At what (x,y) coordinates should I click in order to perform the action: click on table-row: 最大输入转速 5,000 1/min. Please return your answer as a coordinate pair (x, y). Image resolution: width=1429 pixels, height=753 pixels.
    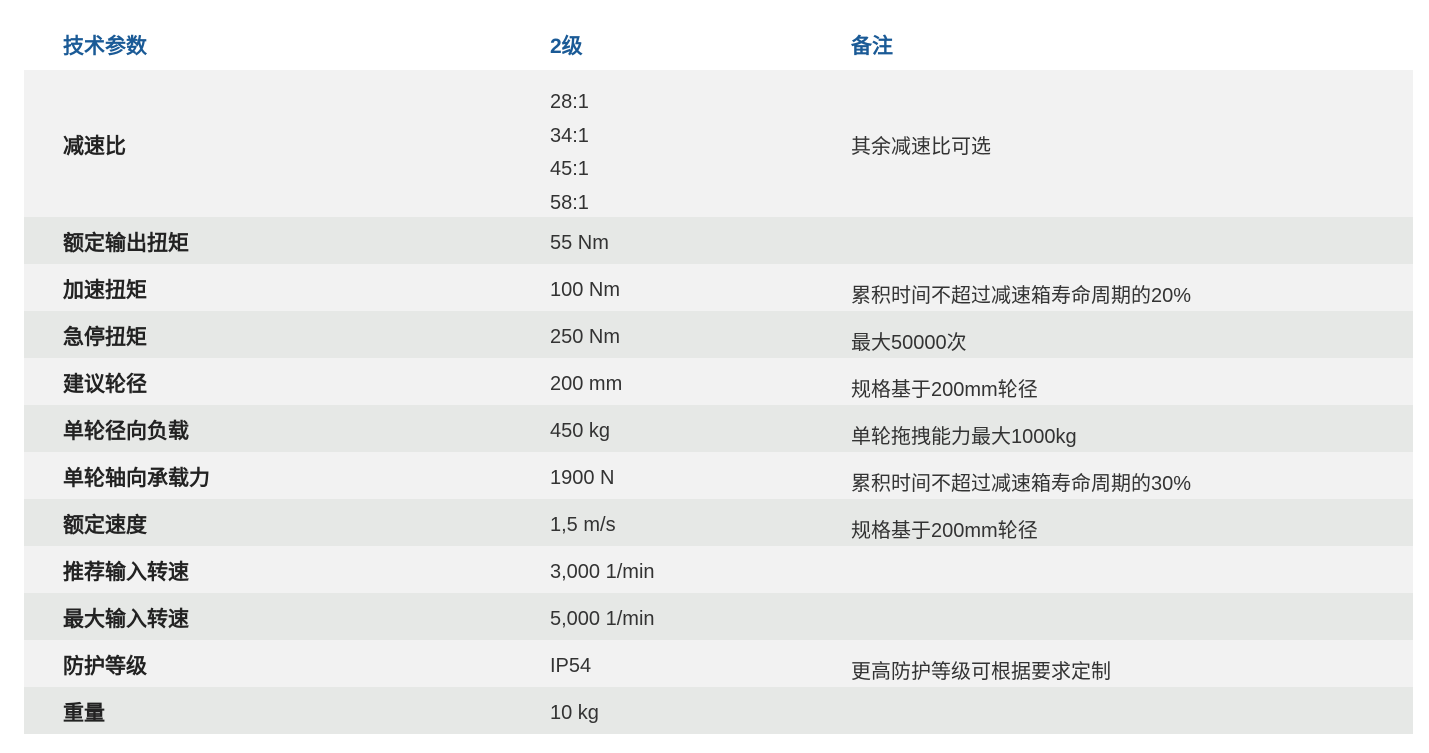
    Looking at the image, I should click on (718, 616).